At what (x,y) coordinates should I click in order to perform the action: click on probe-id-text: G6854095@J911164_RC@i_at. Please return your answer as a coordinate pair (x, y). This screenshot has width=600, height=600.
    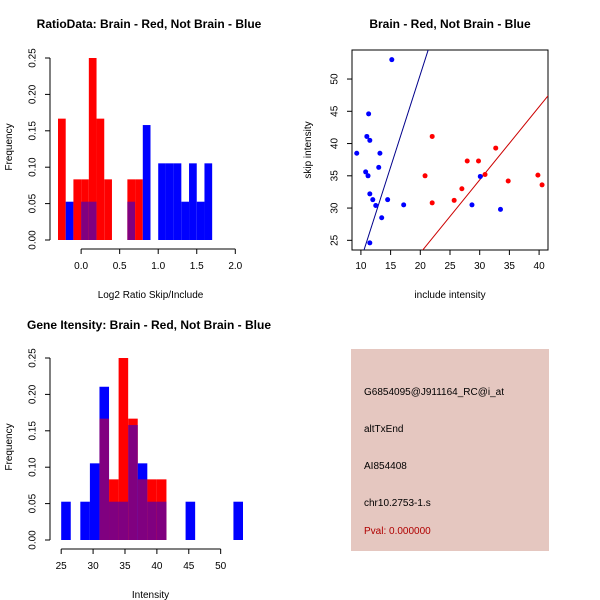
    Looking at the image, I should click on (434, 392).